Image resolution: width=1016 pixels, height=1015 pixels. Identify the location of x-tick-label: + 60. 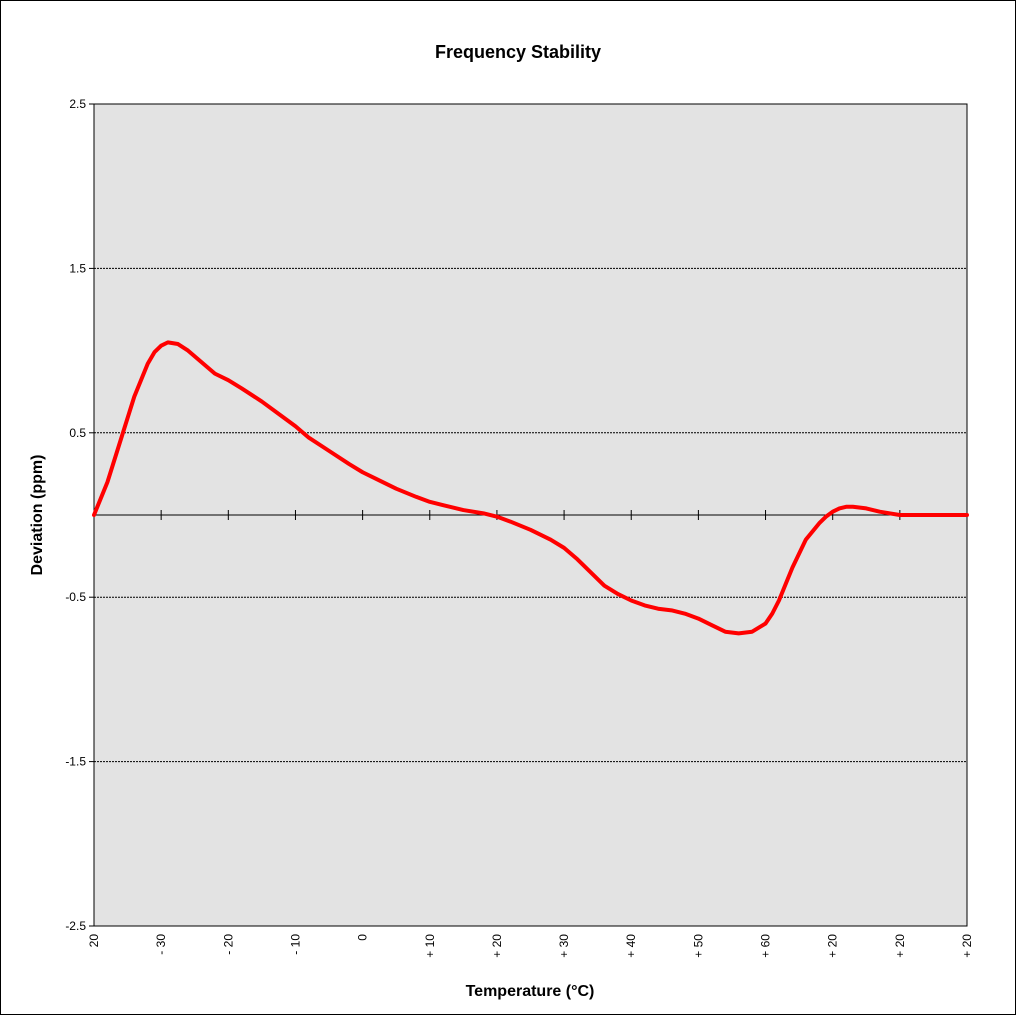
(766, 946).